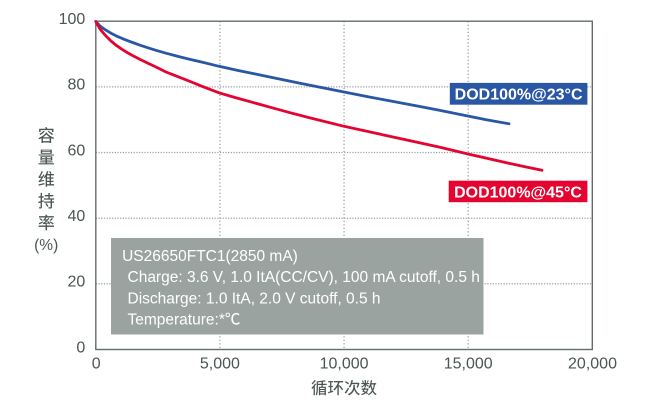 Image resolution: width=660 pixels, height=400 pixels. Describe the element at coordinates (344, 364) in the screenshot. I see `svg-text: 10,000` at that location.